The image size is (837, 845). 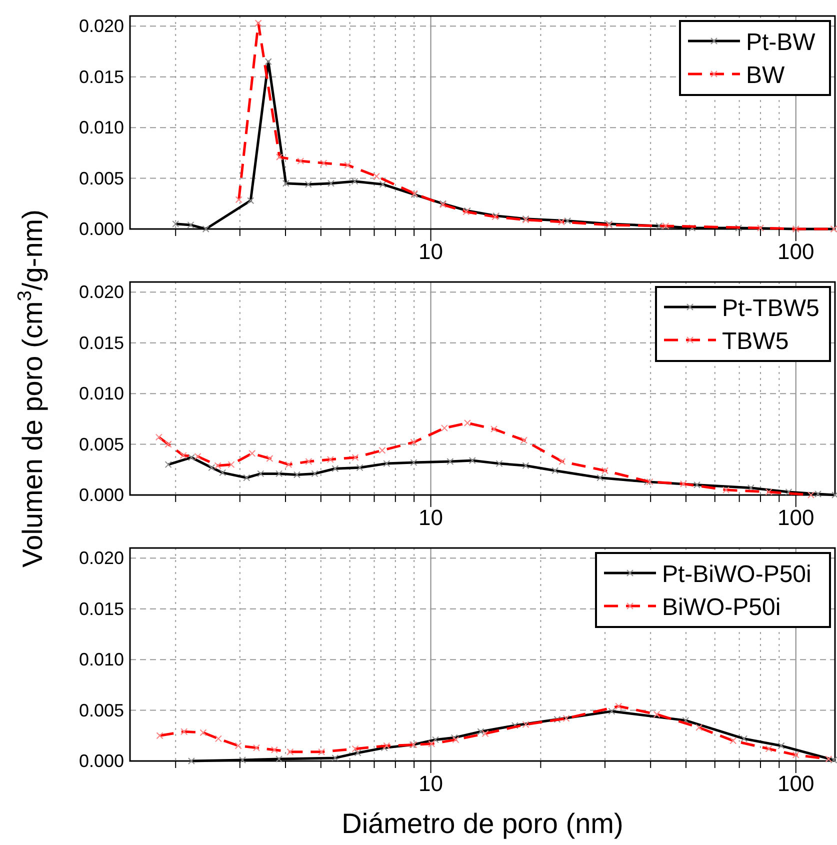 What do you see at coordinates (755, 341) in the screenshot?
I see `legend-label: TBW5` at bounding box center [755, 341].